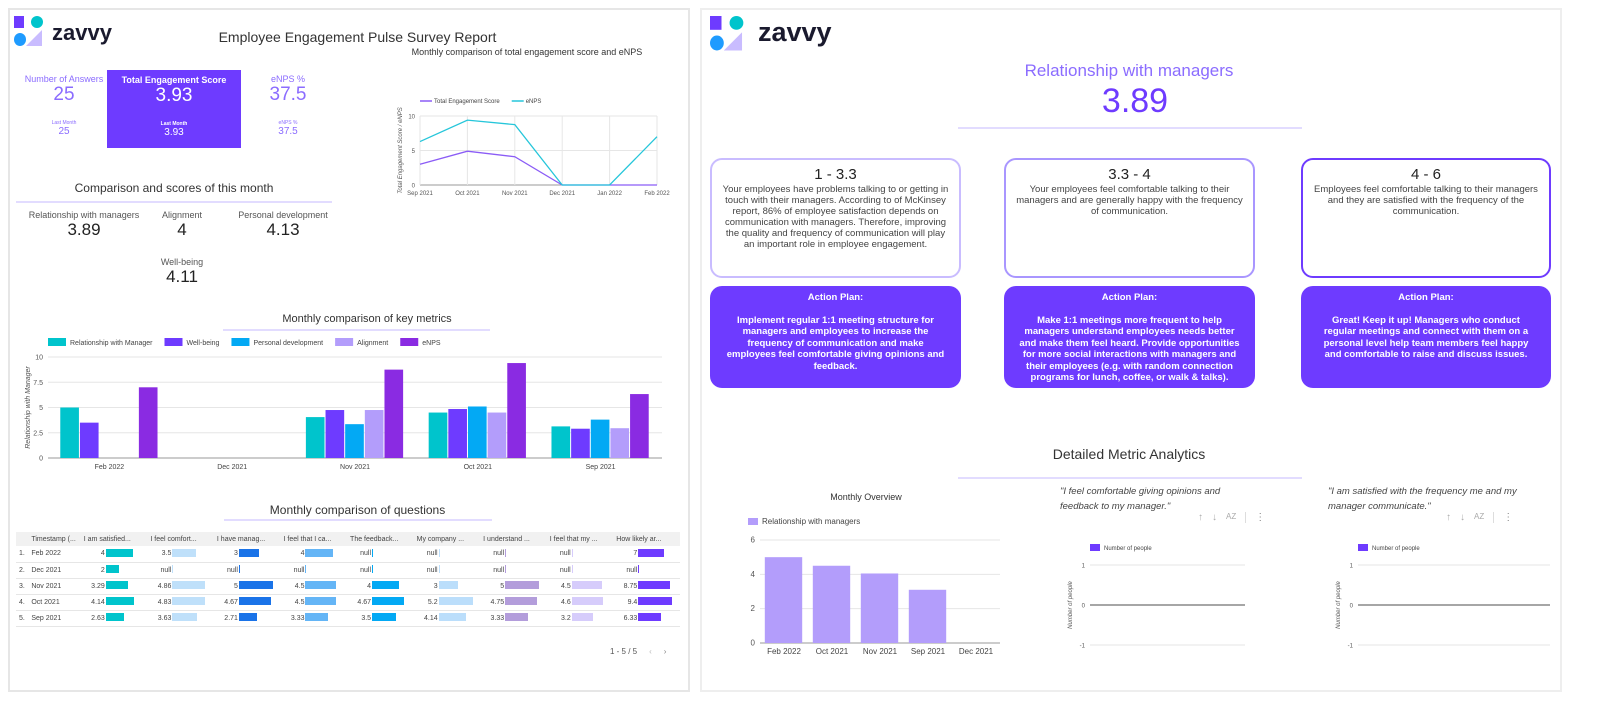 This screenshot has height=719, width=1600. What do you see at coordinates (22, 570) in the screenshot?
I see `row-index: 2.` at bounding box center [22, 570].